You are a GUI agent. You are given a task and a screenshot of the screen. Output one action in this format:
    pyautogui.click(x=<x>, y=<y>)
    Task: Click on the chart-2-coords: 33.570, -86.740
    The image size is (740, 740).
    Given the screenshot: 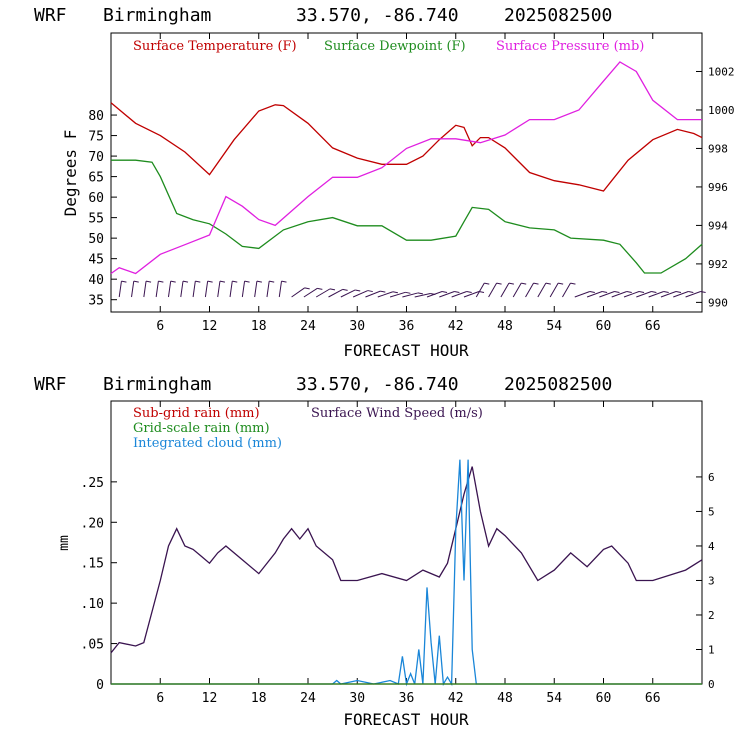 What is the action you would take?
    pyautogui.click(x=377, y=384)
    